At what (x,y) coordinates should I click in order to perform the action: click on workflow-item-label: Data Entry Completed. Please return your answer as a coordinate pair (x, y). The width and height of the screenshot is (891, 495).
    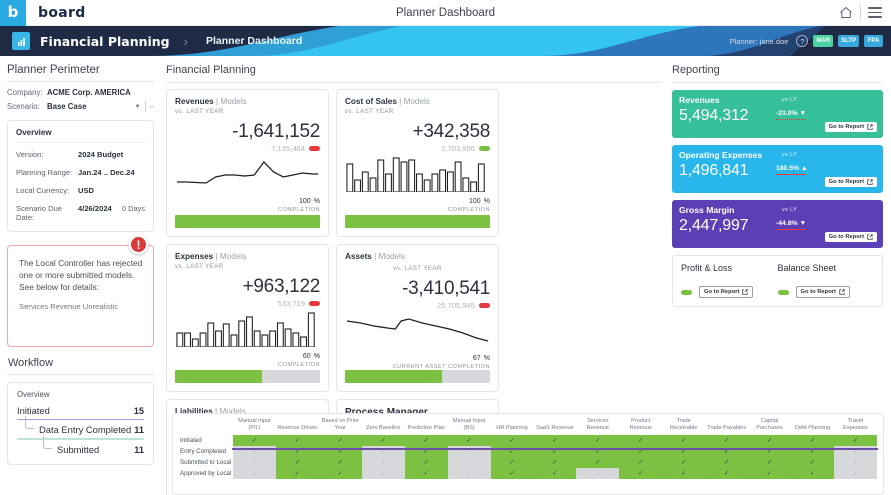
    Looking at the image, I should click on (85, 430).